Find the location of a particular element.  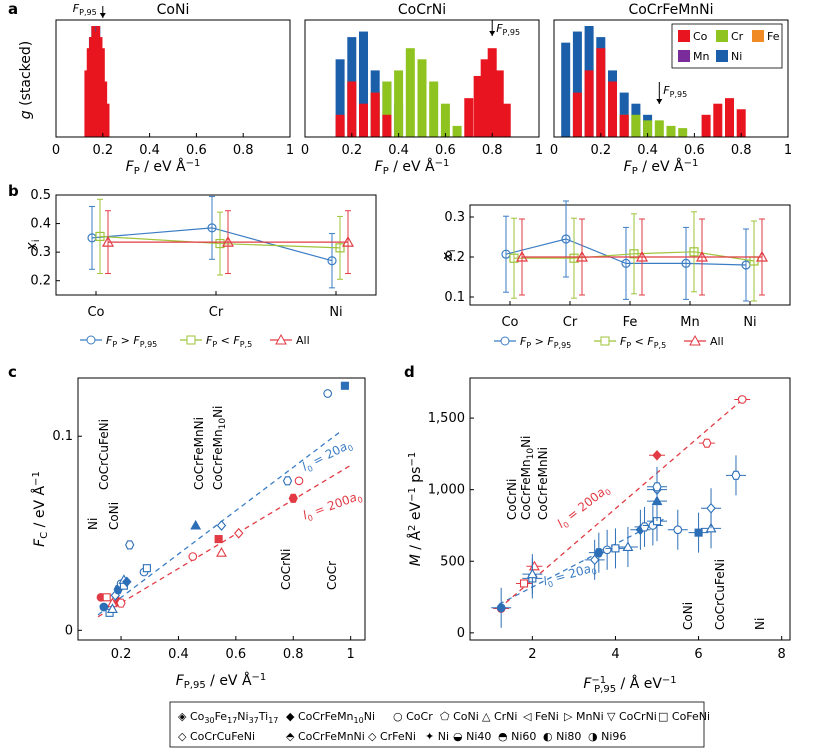

fit-label-200: l0 = 200a0 is located at coordinates (332, 506).